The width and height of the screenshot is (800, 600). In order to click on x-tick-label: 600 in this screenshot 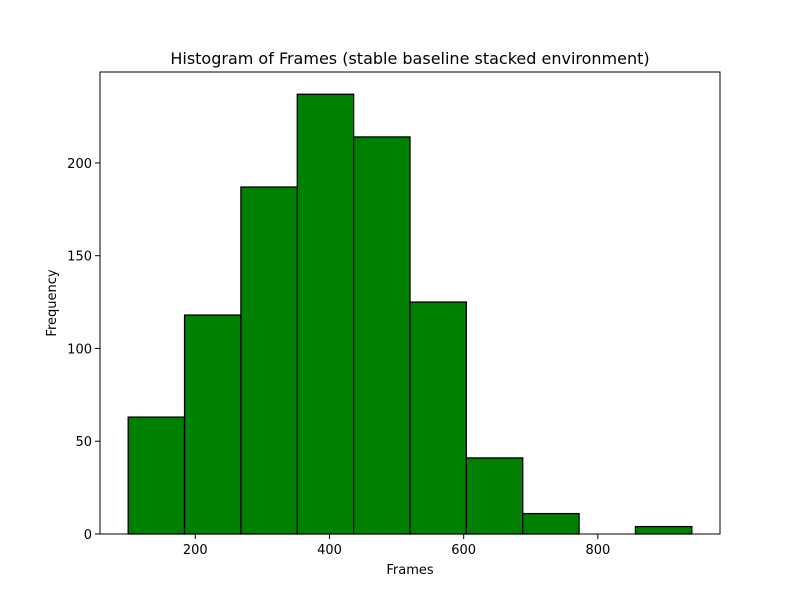, I will do `click(463, 550)`.